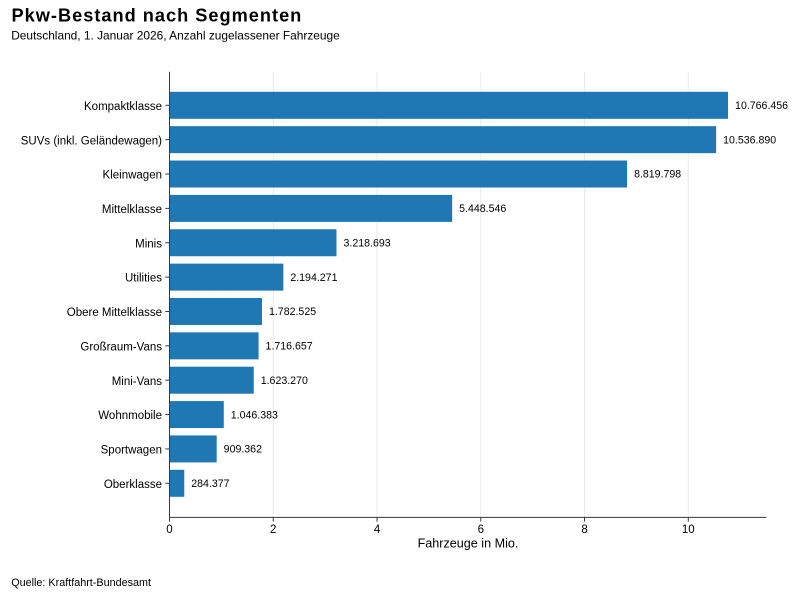  I want to click on svg-text: SUVs (inkl. Geländewagen), so click(91, 141).